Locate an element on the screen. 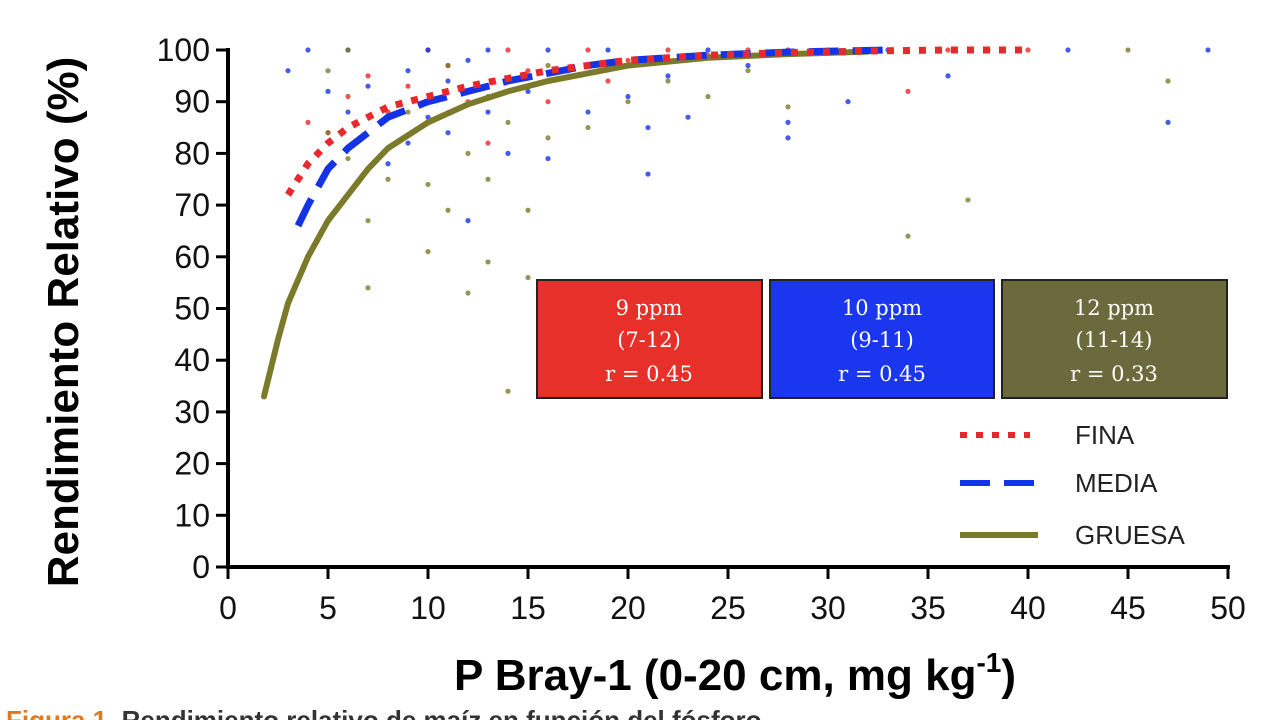 The height and width of the screenshot is (720, 1280). legend-label-fina: FINA is located at coordinates (1105, 435).